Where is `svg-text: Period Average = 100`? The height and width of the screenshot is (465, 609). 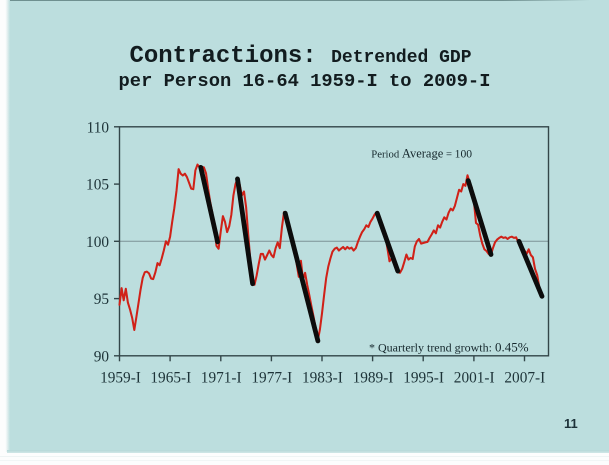 svg-text: Period Average = 100 is located at coordinates (421, 153).